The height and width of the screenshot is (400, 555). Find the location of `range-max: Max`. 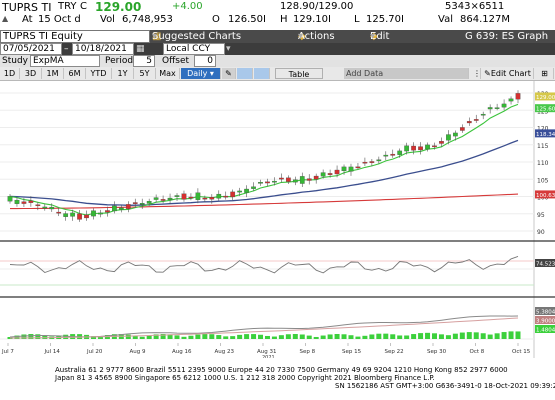

range-max: Max is located at coordinates (168, 73).